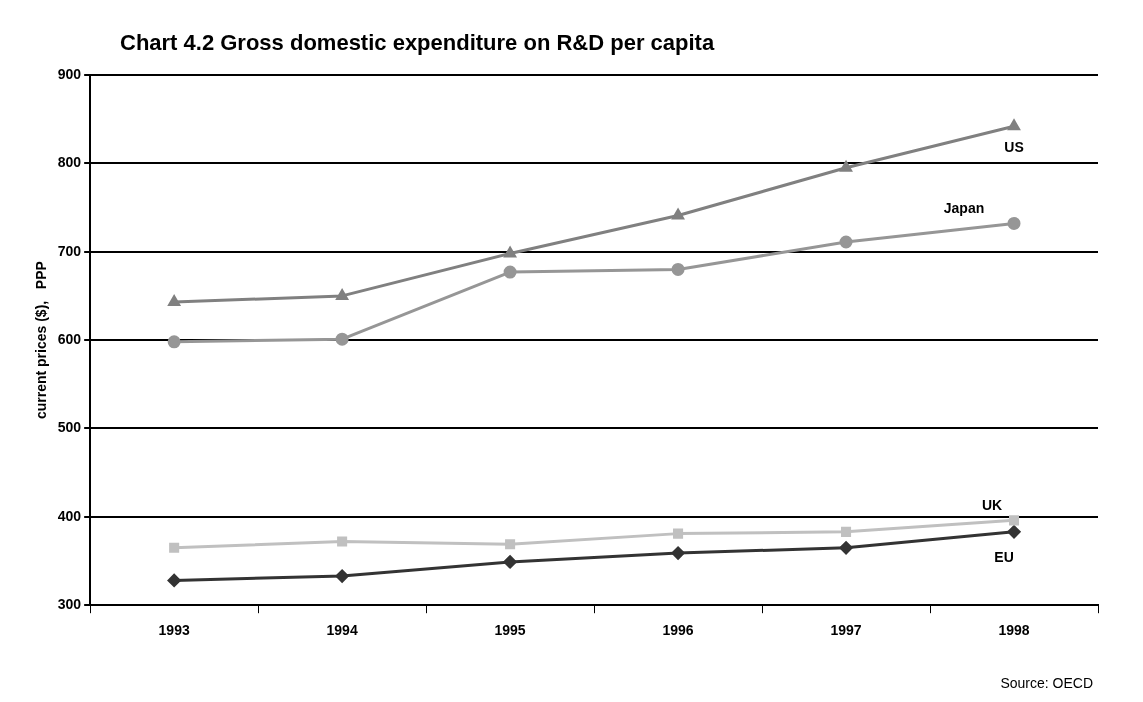 The height and width of the screenshot is (702, 1143). I want to click on y-tick-label: 600, so click(69, 338).